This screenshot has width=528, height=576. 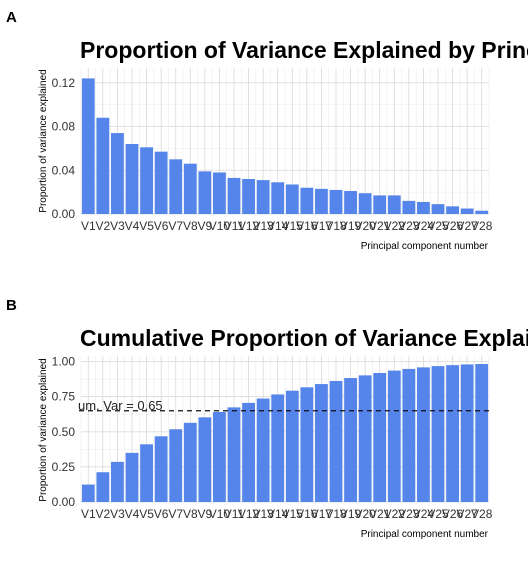 What do you see at coordinates (64, 127) in the screenshot?
I see `chart-a-ytick-label: 0.08` at bounding box center [64, 127].